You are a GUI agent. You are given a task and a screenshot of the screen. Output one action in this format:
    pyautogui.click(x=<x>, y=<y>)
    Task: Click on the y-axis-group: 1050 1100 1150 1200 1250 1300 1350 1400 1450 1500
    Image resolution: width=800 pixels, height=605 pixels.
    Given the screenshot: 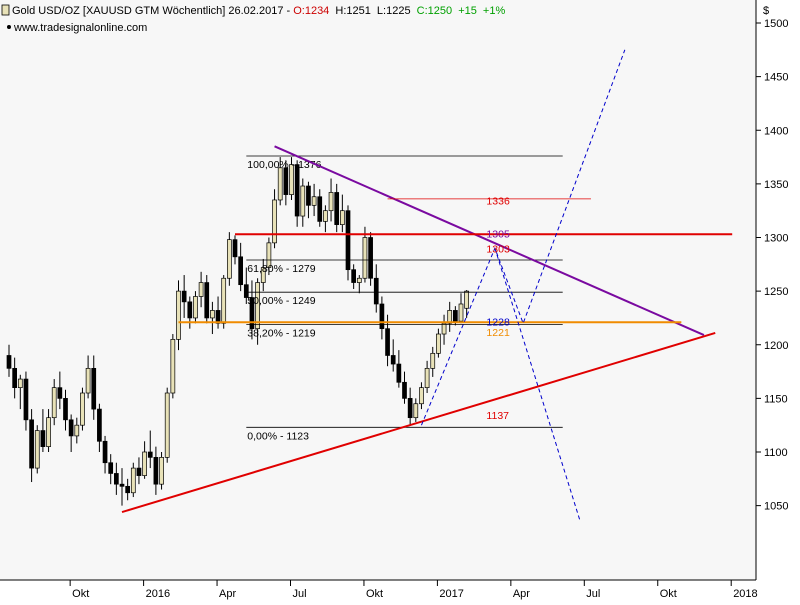 What is the action you would take?
    pyautogui.click(x=772, y=265)
    